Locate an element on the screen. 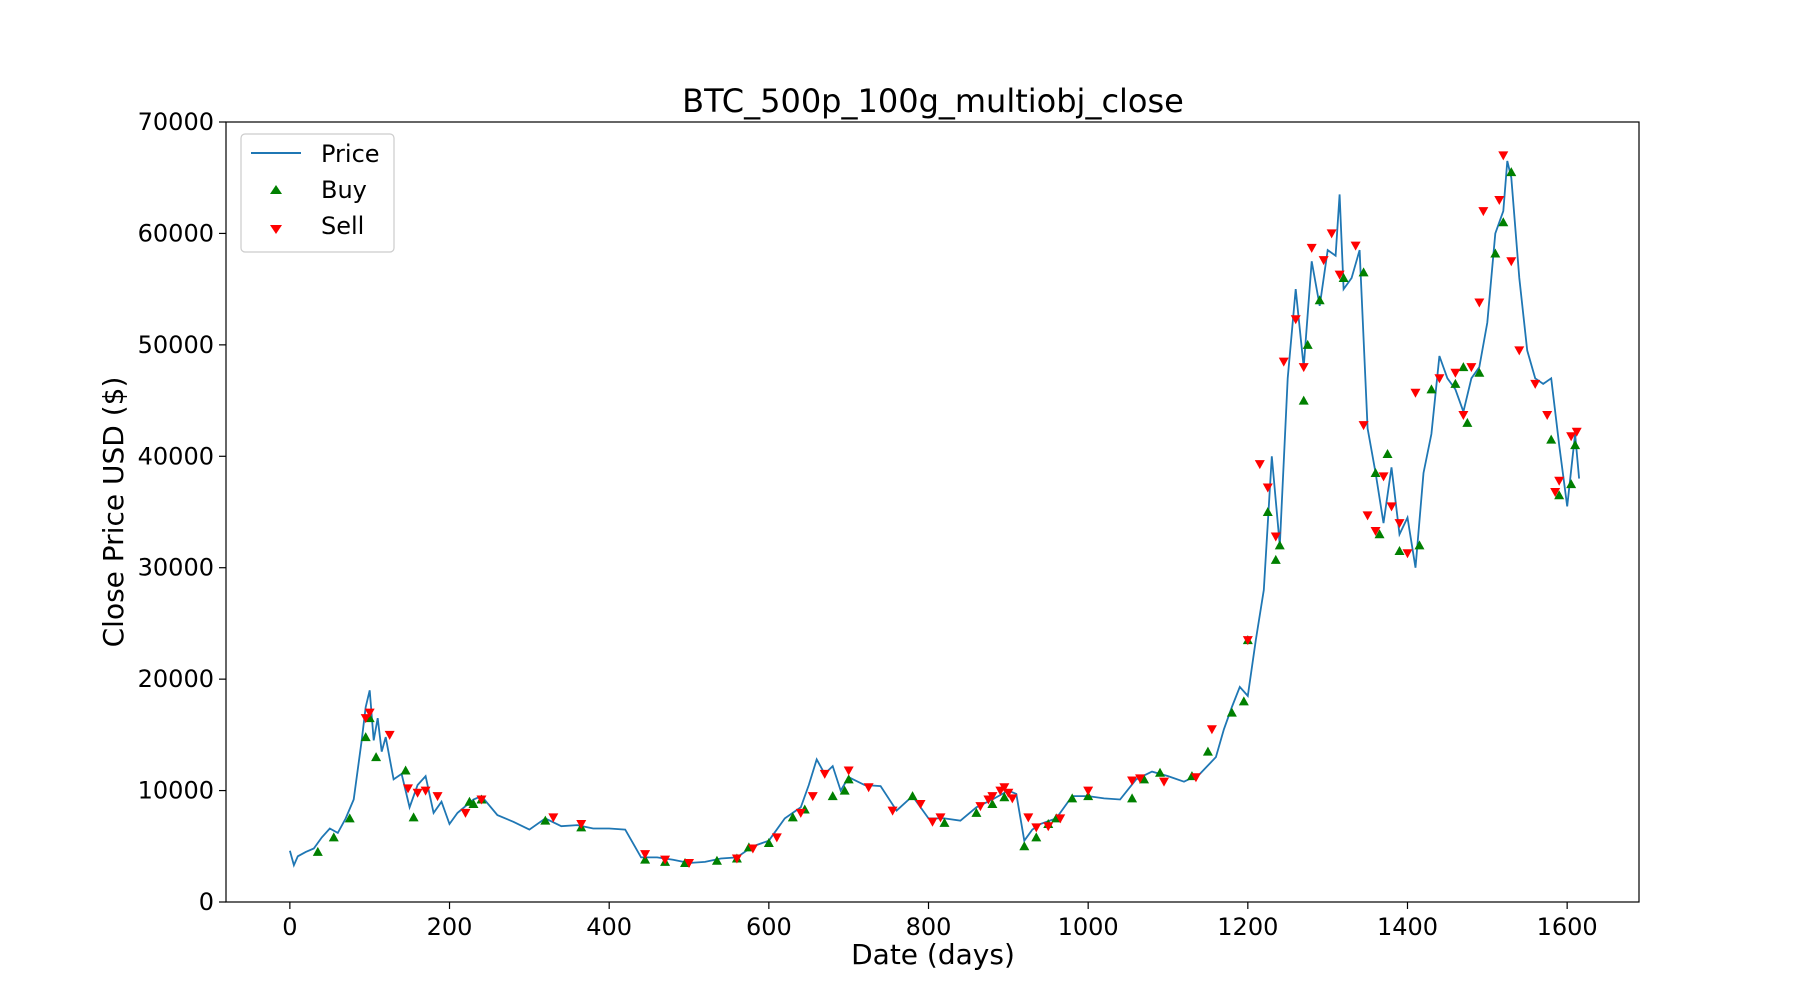  x-tick-label: 1400 is located at coordinates (1407, 927).